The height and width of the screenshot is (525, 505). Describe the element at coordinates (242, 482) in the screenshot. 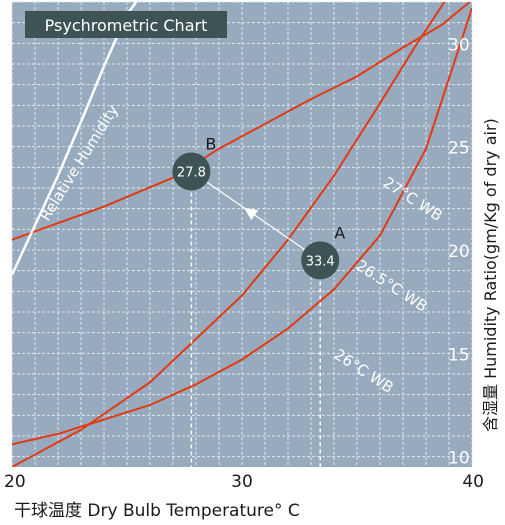

I see `x-tick-label: 30` at that location.